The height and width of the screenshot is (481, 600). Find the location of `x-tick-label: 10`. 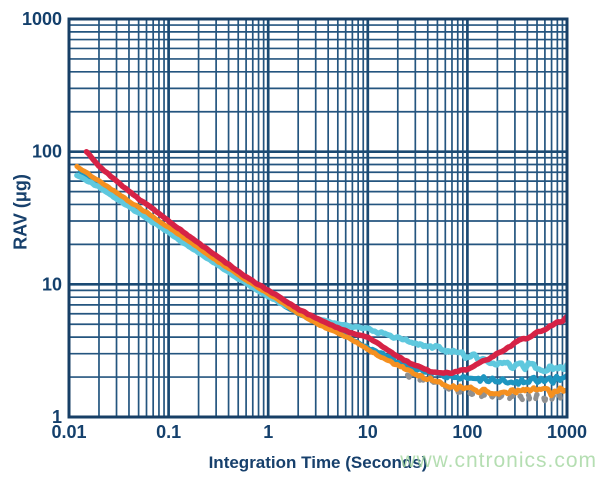

x-tick-label: 10 is located at coordinates (368, 432).